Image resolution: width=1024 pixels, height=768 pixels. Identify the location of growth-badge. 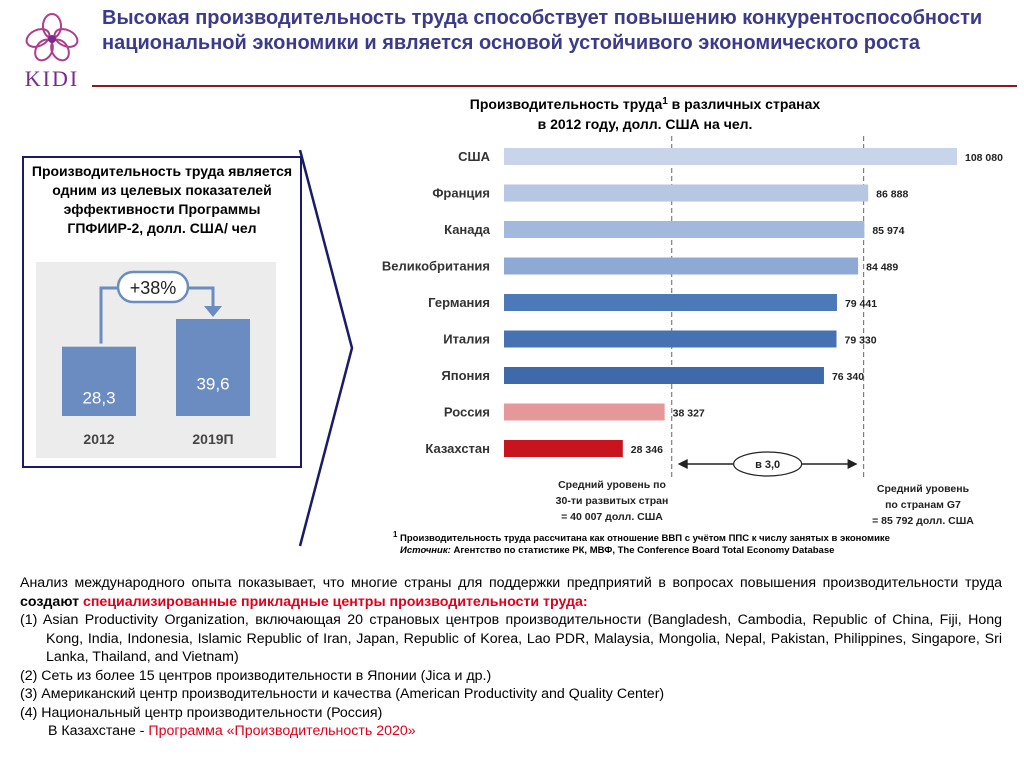
(153, 287).